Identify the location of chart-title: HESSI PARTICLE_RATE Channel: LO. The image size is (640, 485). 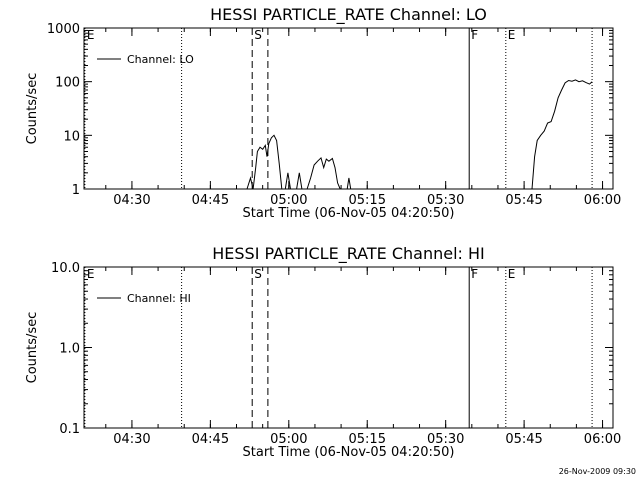
(348, 15).